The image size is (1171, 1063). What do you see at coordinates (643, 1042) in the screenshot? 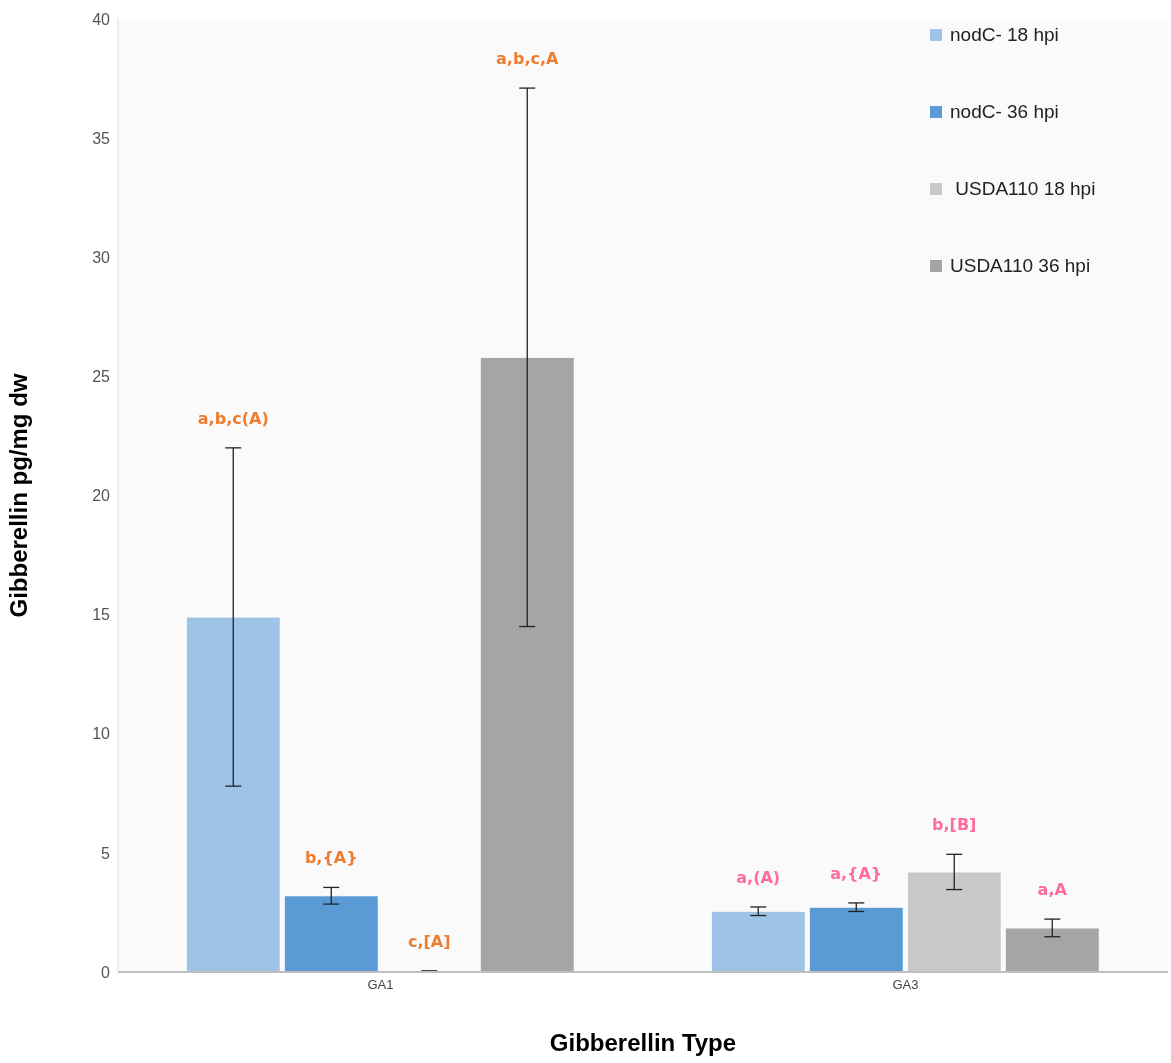
I see `x-axis-title: Gibberellin Type` at bounding box center [643, 1042].